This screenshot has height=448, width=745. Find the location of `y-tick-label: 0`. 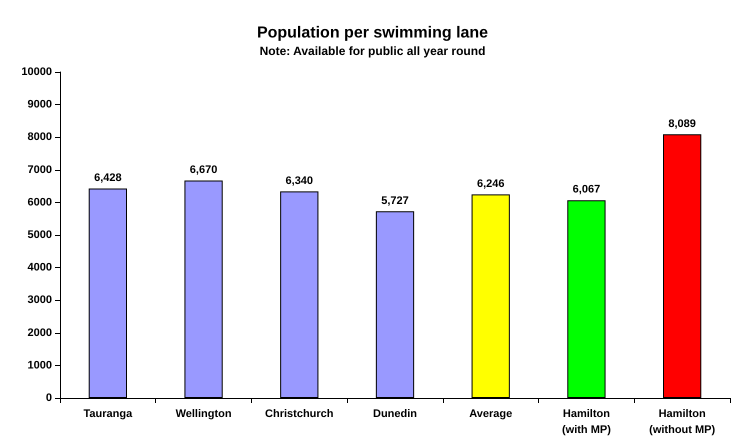

y-tick-label: 0 is located at coordinates (49, 398).